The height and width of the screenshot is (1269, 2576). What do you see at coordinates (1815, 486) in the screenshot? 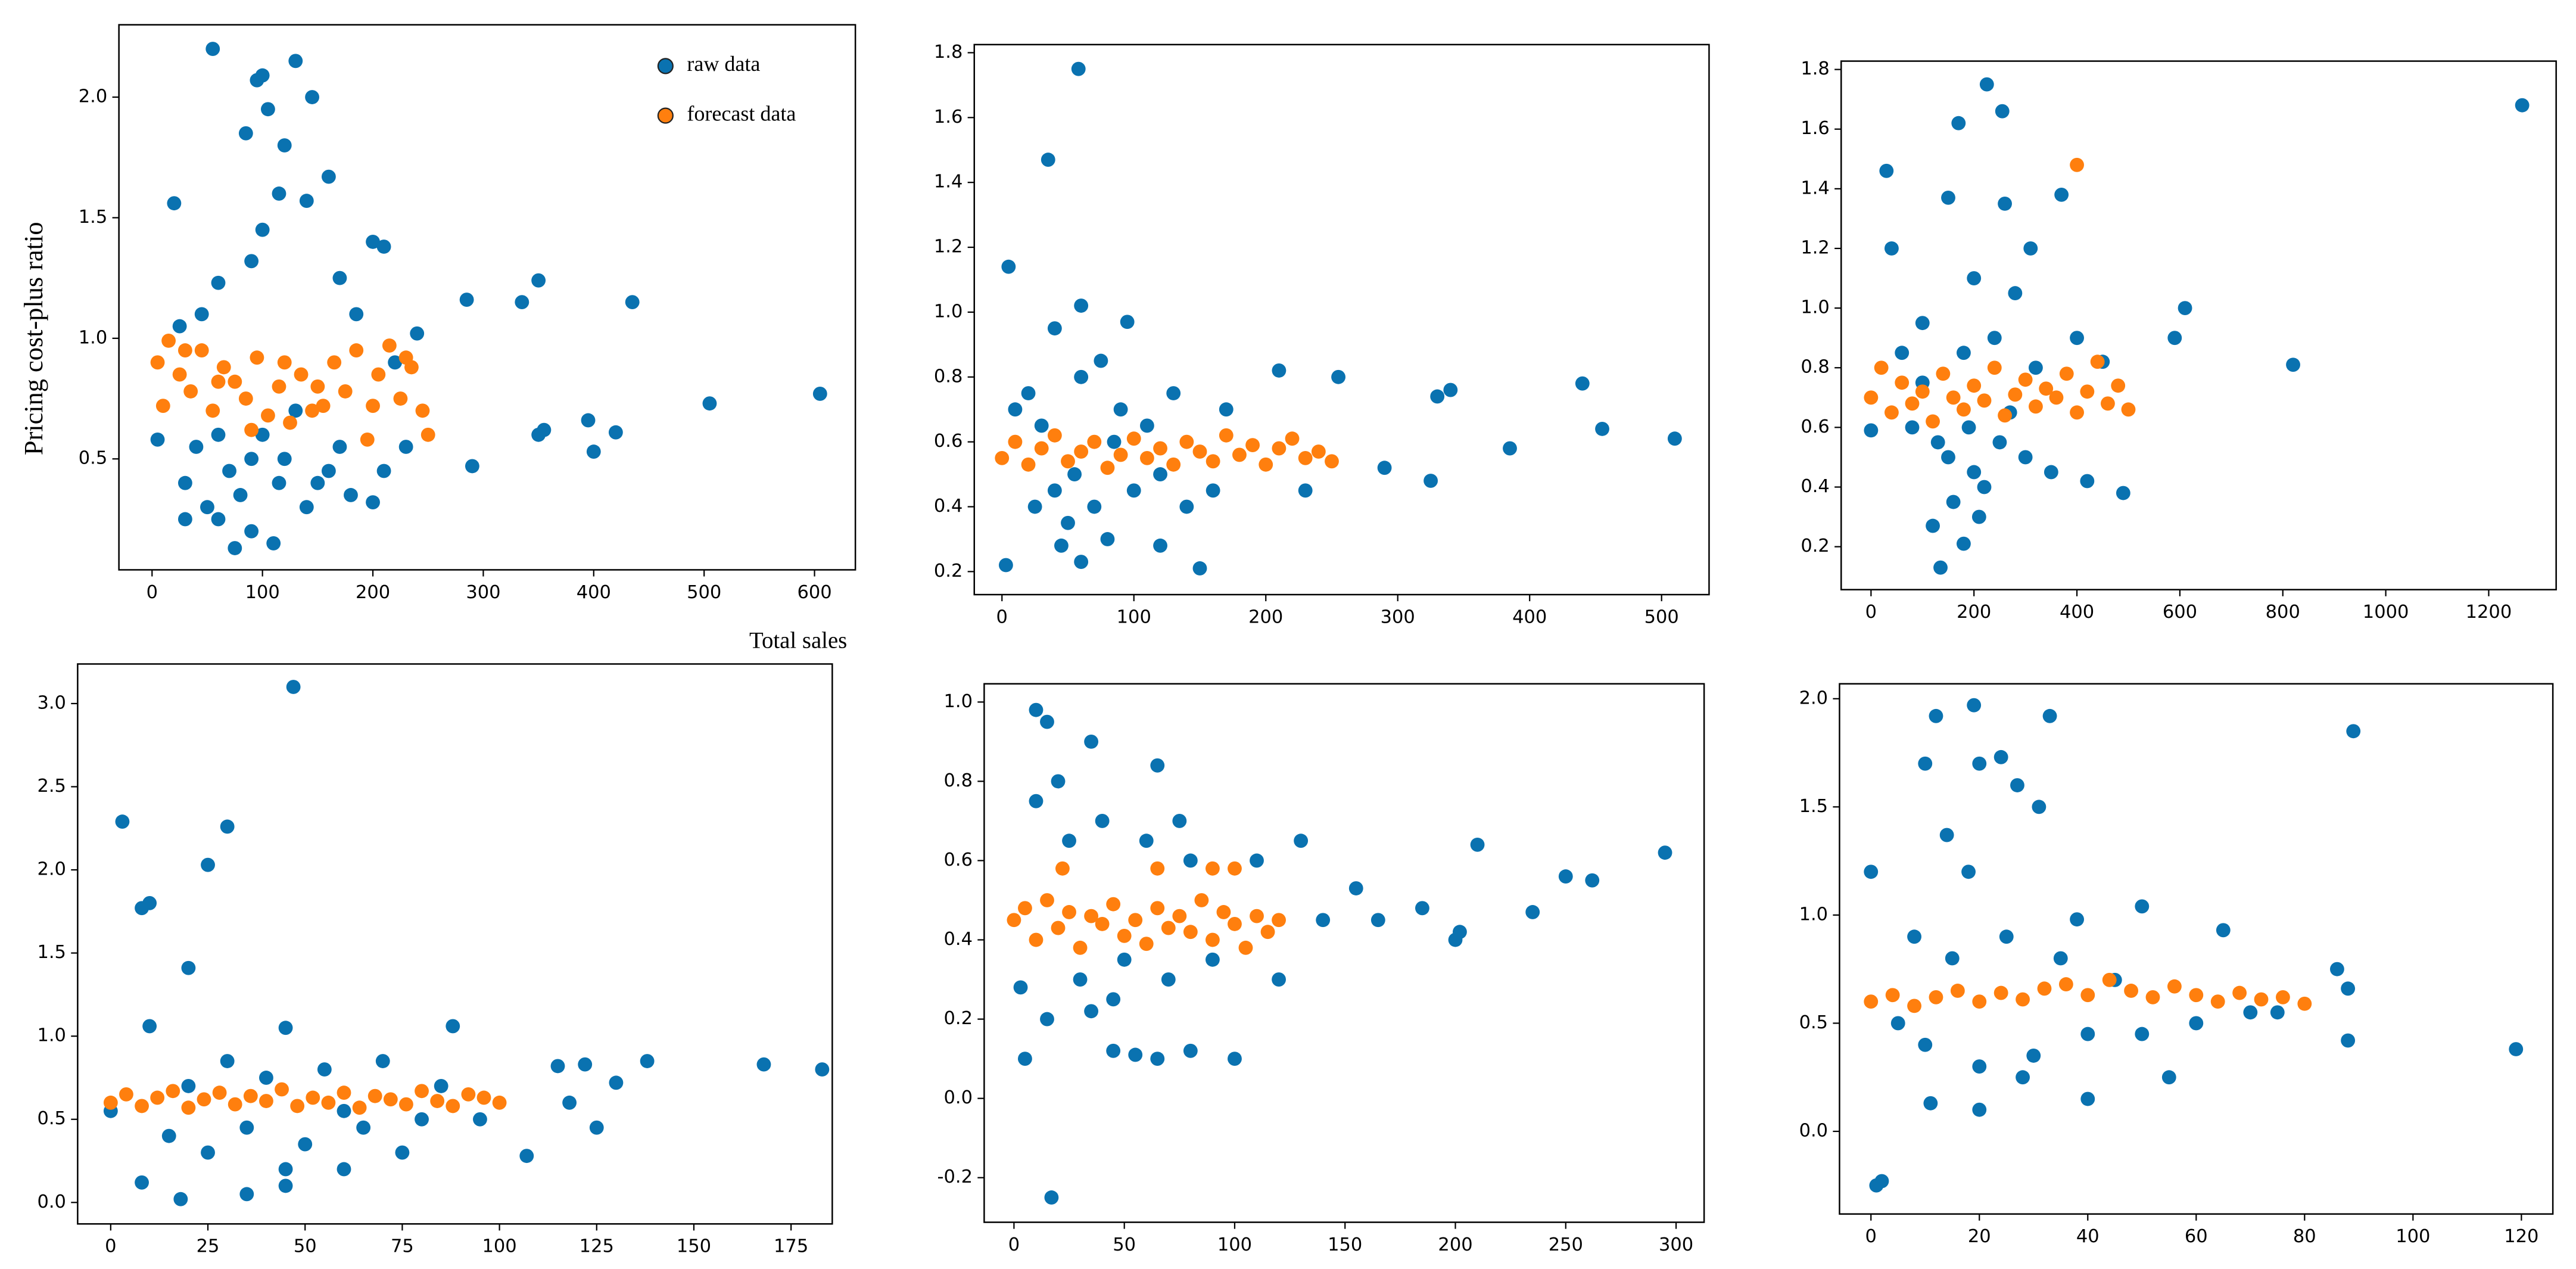
I see `y-tick-label: 0.4` at bounding box center [1815, 486].